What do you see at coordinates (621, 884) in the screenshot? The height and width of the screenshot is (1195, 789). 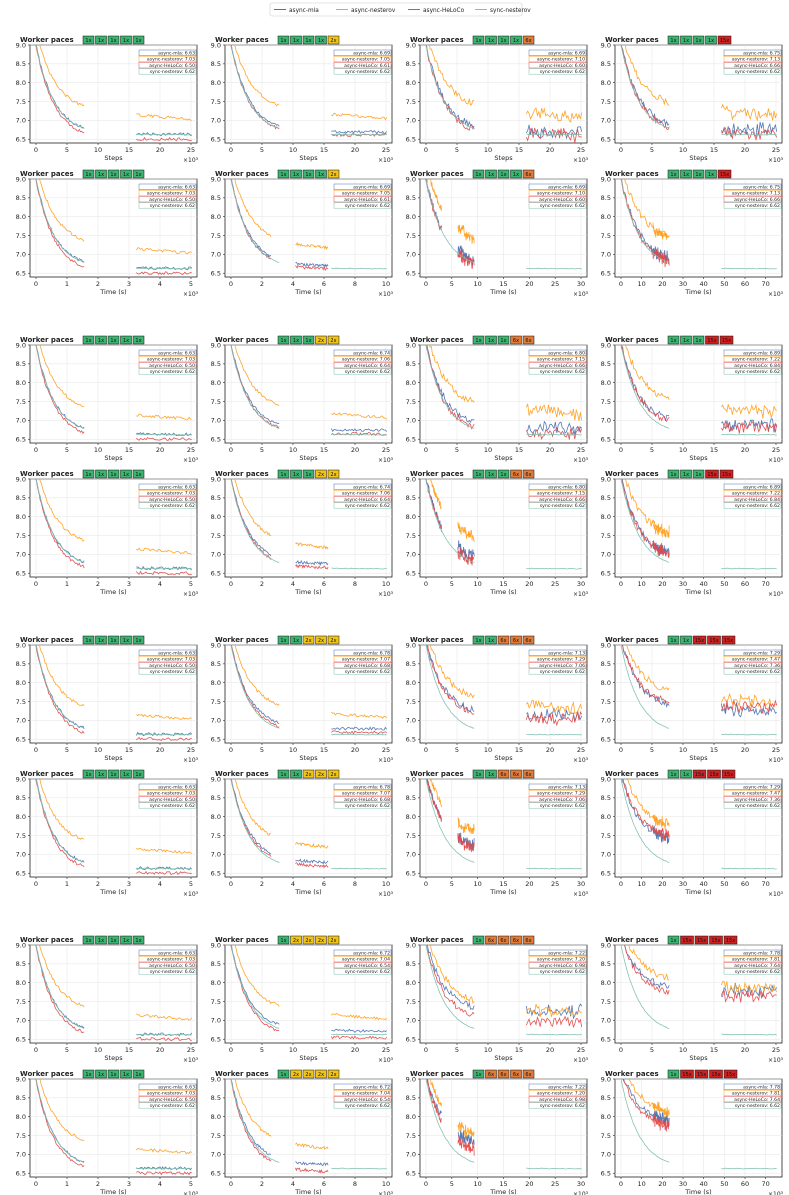 I see `x-tick-label: 0` at bounding box center [621, 884].